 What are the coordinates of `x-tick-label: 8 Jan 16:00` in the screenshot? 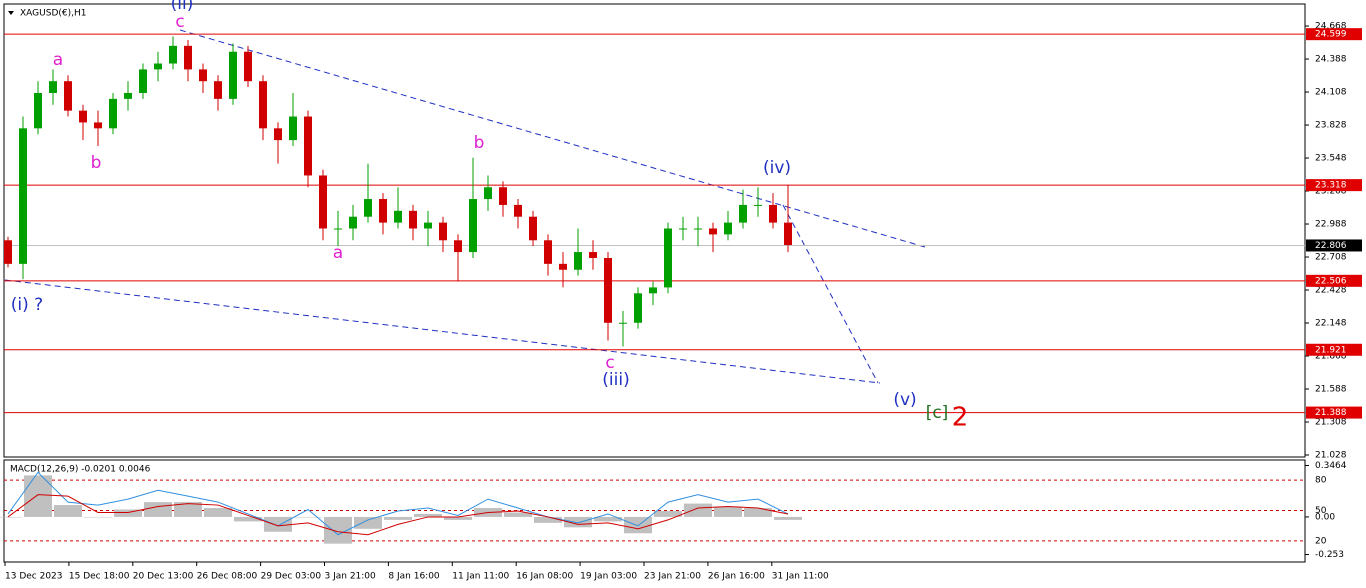 It's located at (414, 577).